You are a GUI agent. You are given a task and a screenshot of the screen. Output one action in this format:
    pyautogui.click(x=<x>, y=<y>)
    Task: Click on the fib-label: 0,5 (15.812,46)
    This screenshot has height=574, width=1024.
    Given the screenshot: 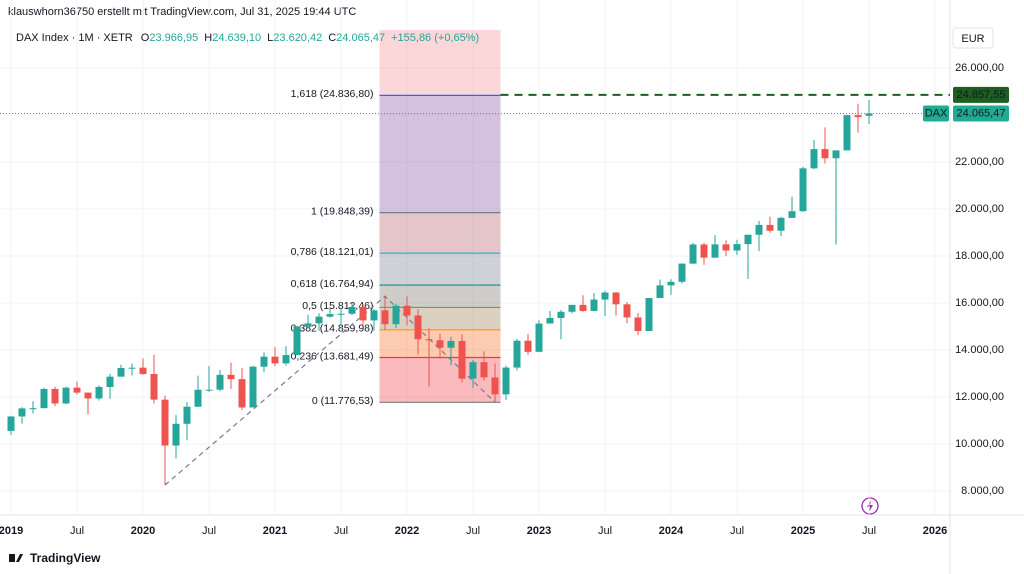 What is the action you would take?
    pyautogui.click(x=337, y=306)
    